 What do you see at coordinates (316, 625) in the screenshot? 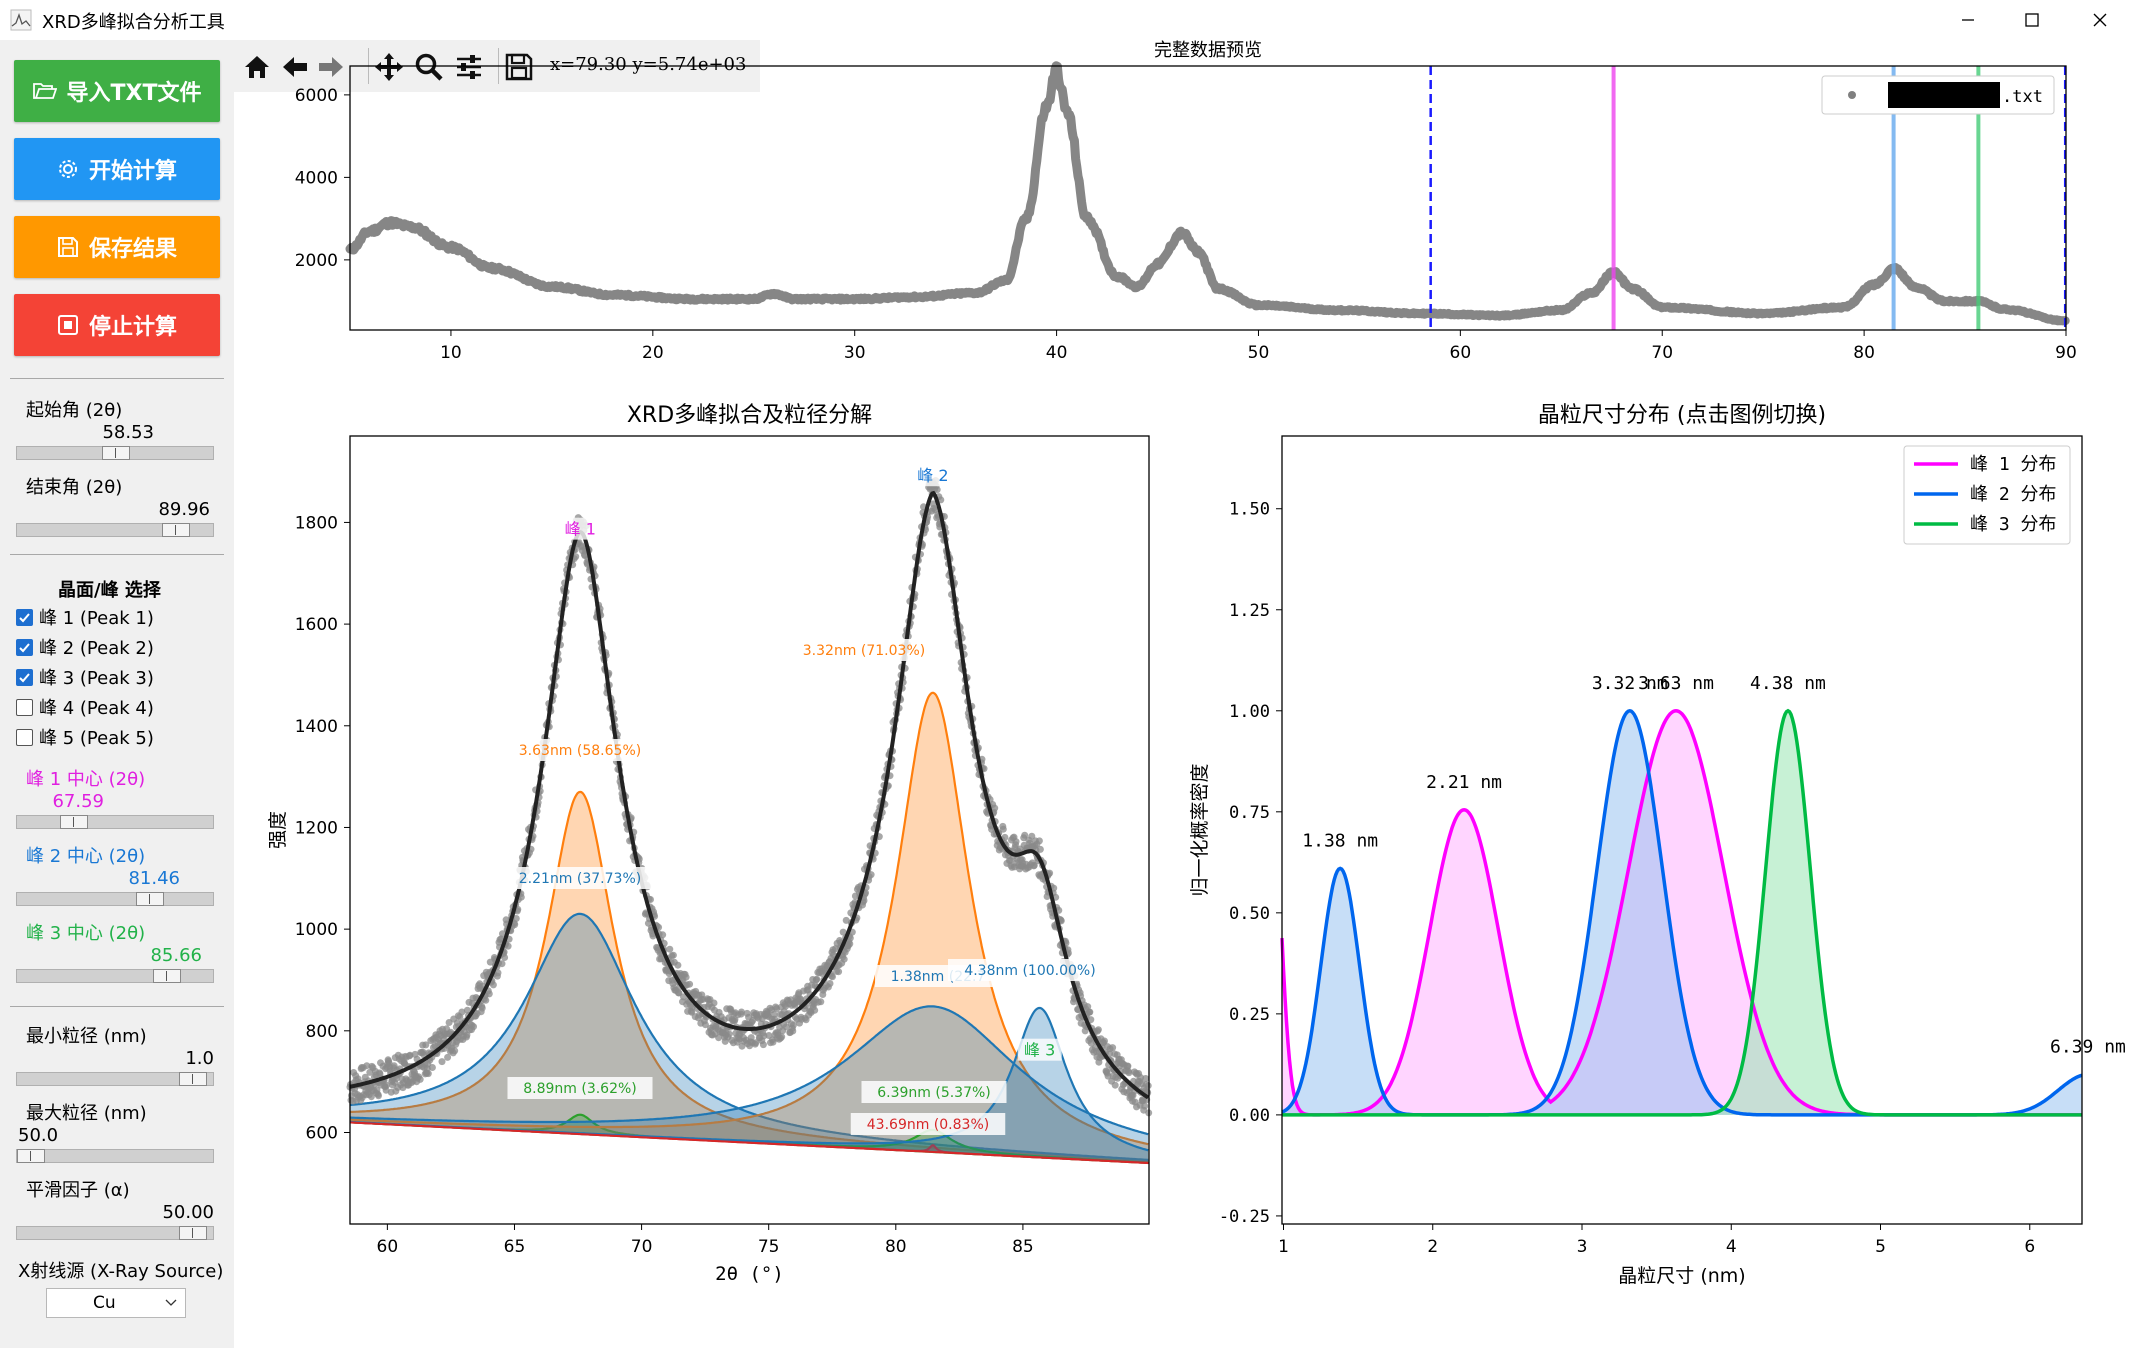
I see `y-tick-label: 1600` at bounding box center [316, 625].